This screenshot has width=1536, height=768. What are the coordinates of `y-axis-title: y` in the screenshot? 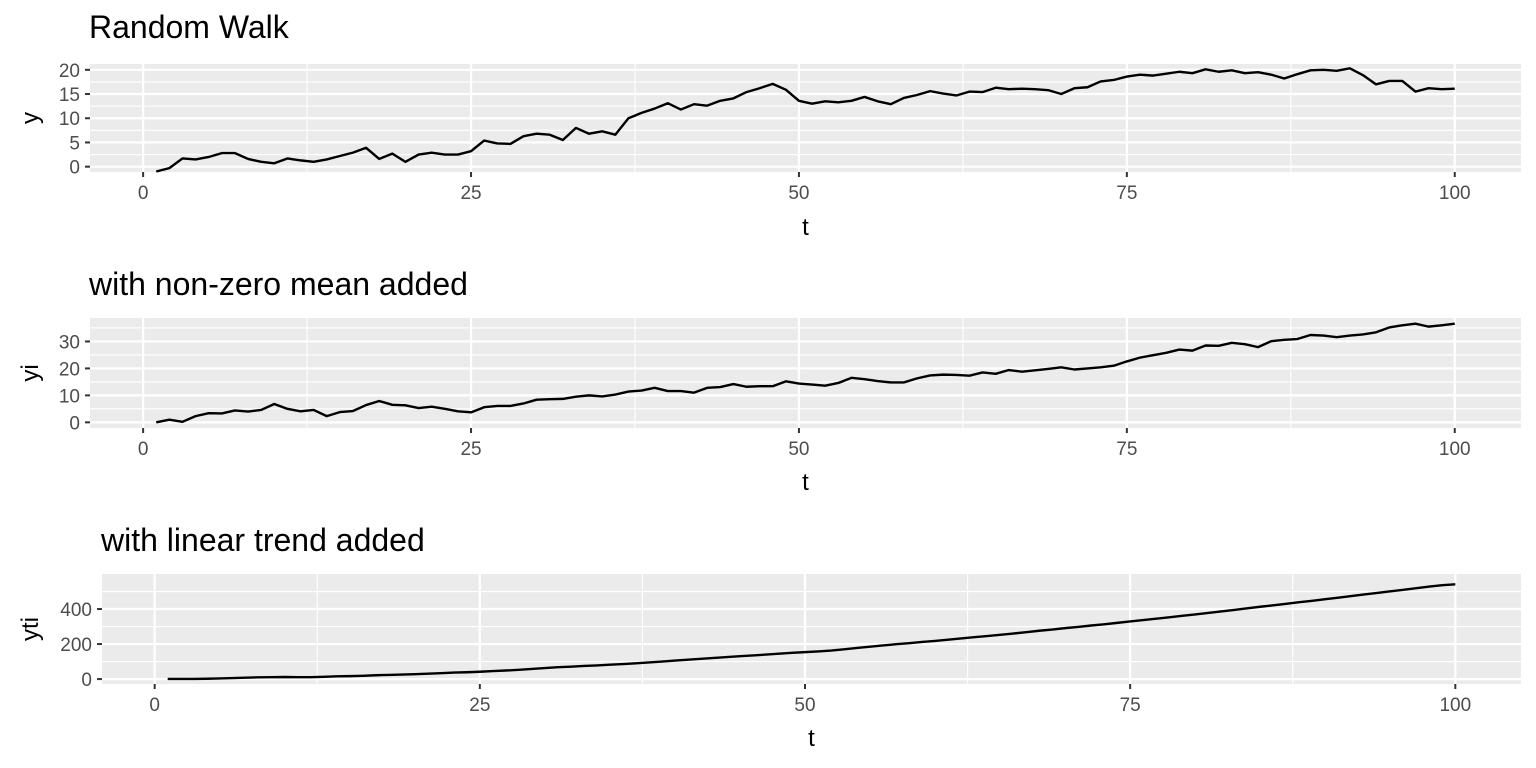 It's located at (30, 118).